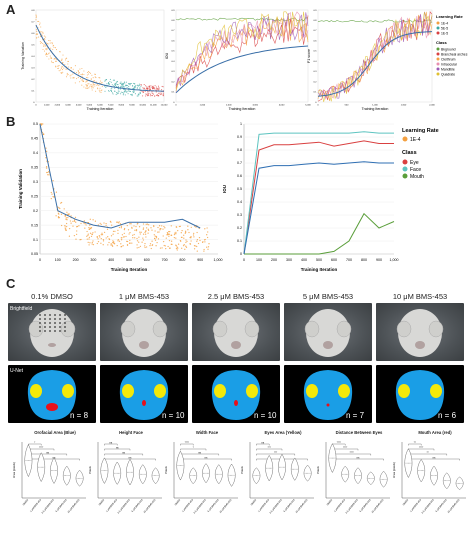 The height and width of the screenshot is (538, 474). What do you see at coordinates (52, 333) in the screenshot?
I see `larva-head-icon` at bounding box center [52, 333].